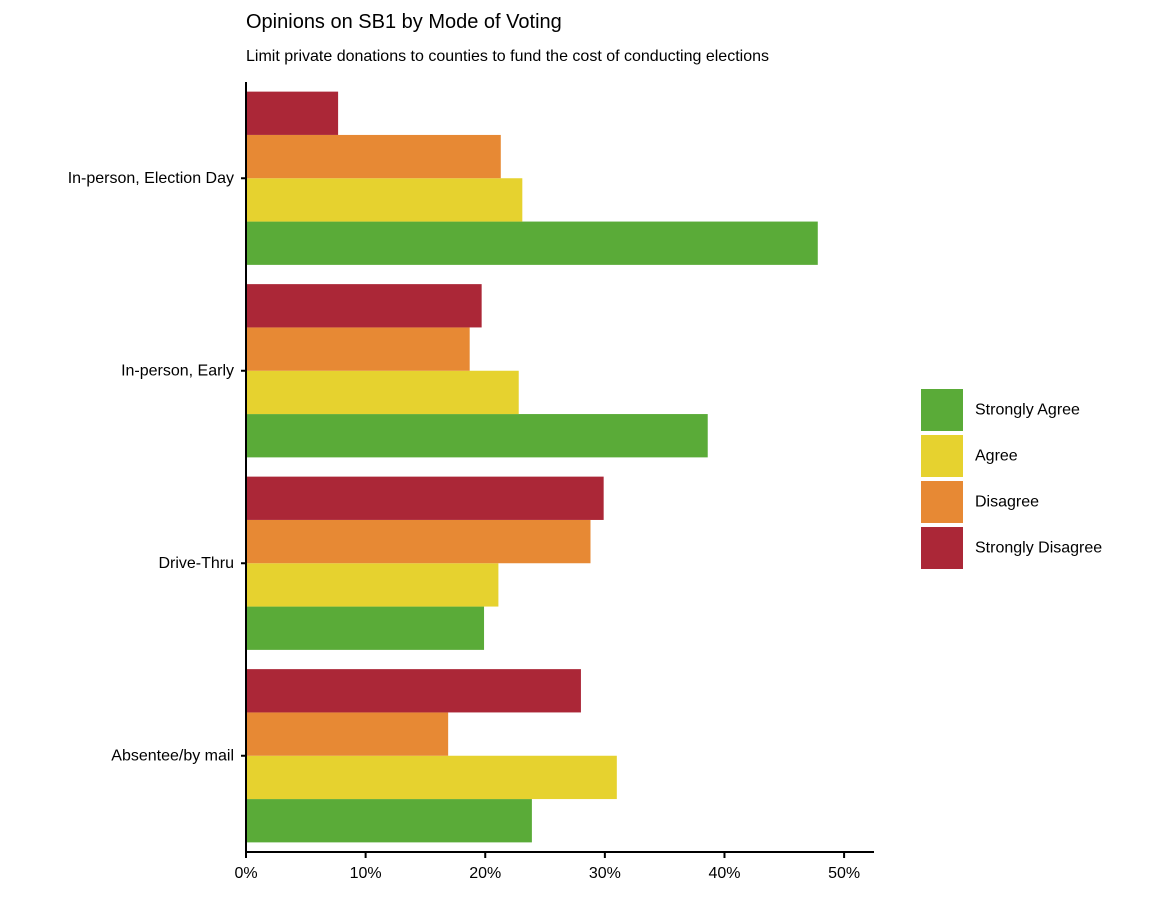  I want to click on legend-key-strongly-agree, so click(942, 410).